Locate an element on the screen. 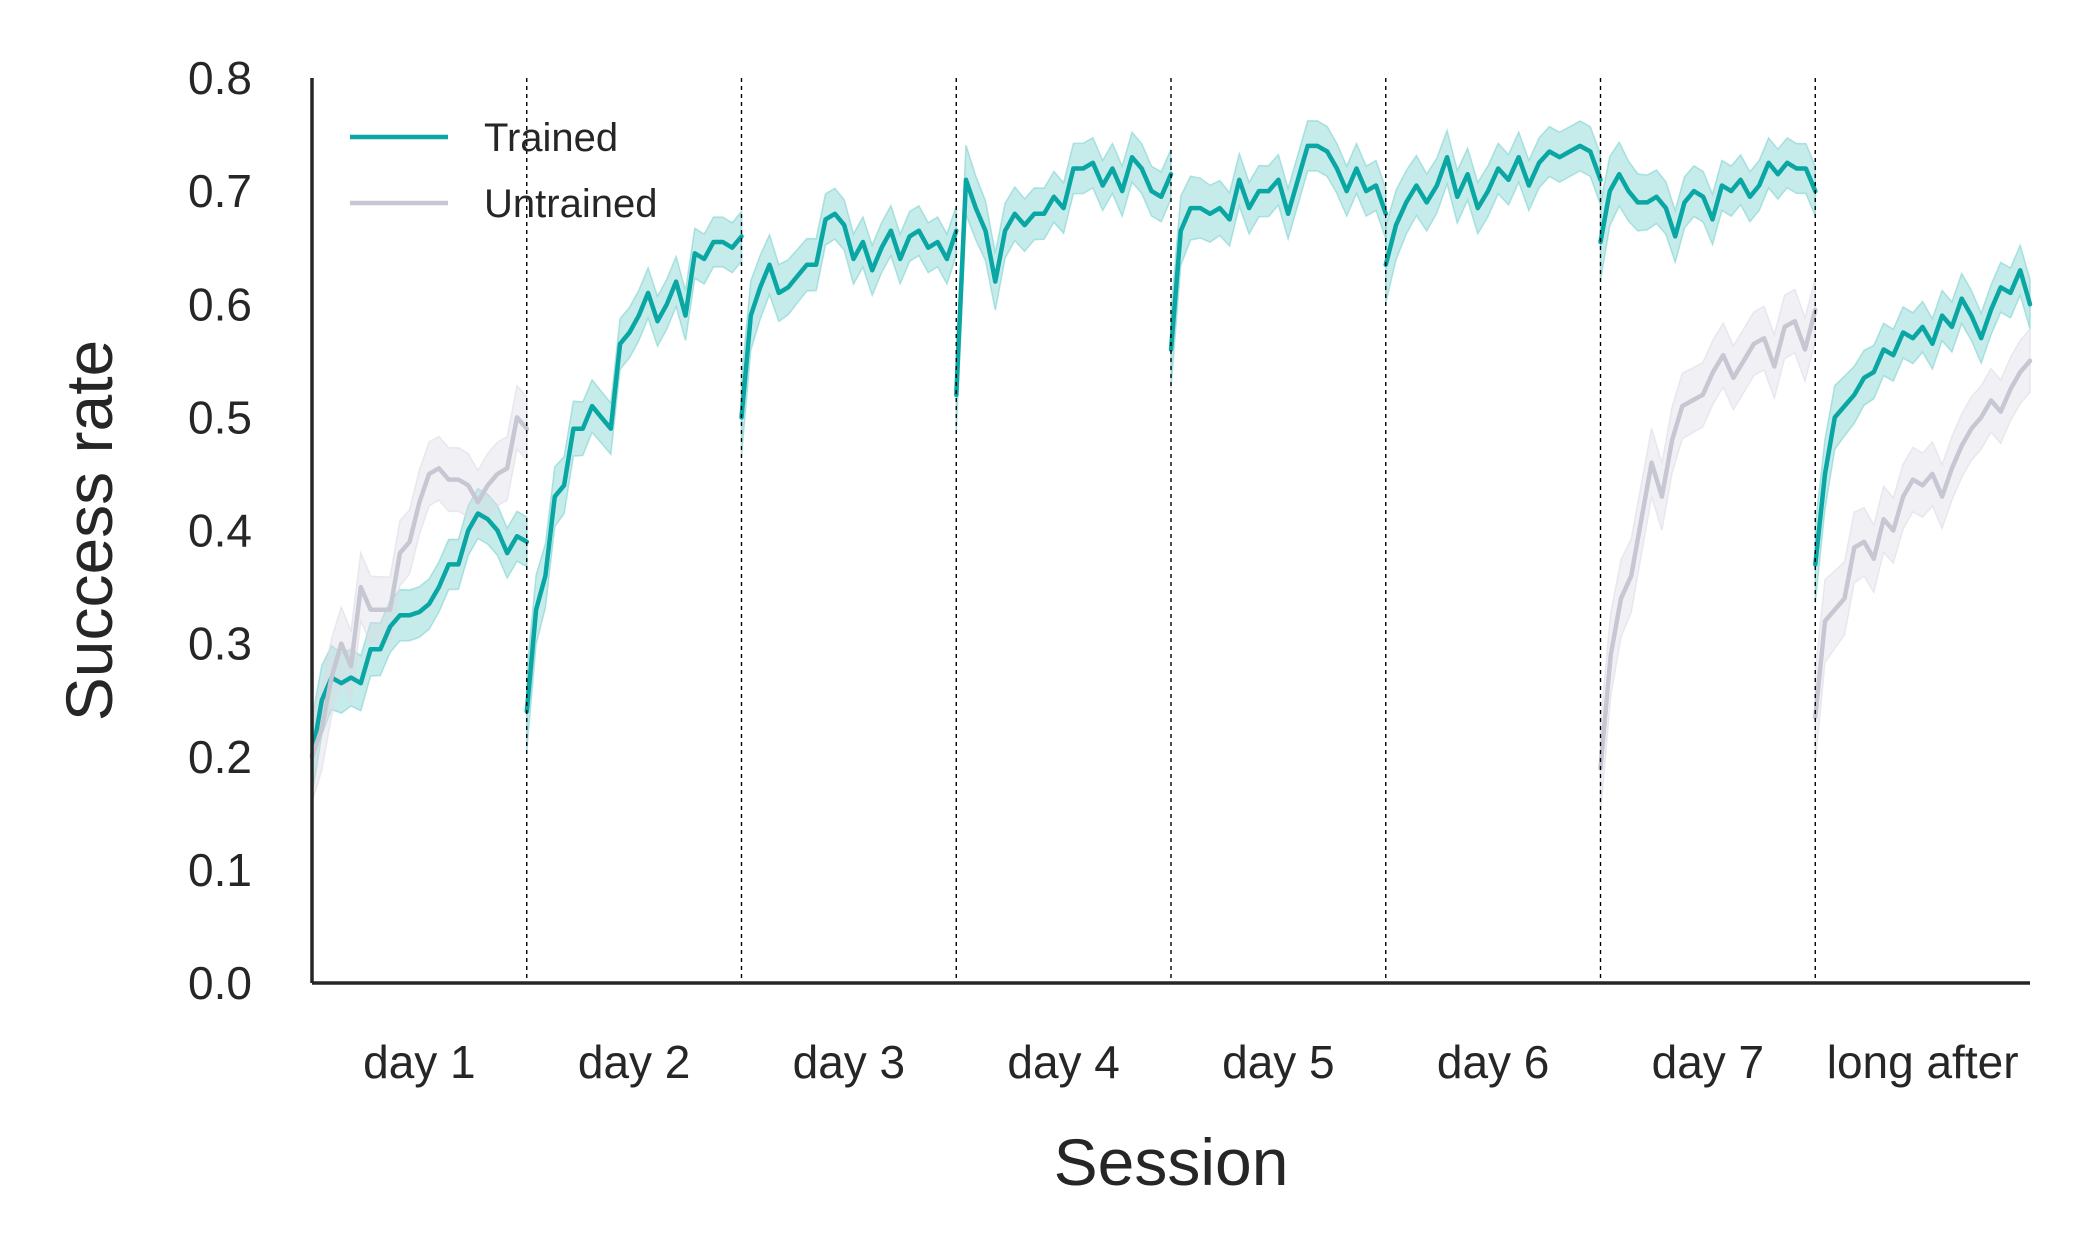 The width and height of the screenshot is (2100, 1260). trained-day-4-line is located at coordinates (1064, 276).